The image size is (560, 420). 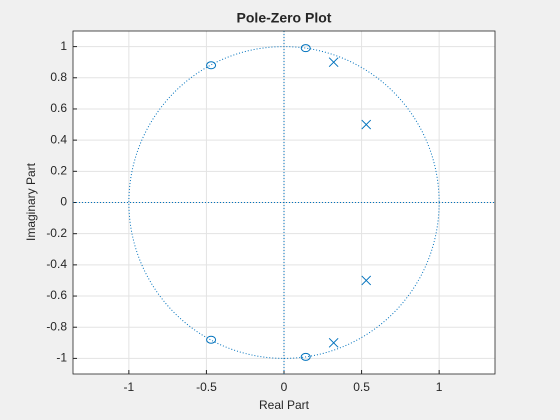 I want to click on y-tick-label: -0.4, so click(x=56, y=264).